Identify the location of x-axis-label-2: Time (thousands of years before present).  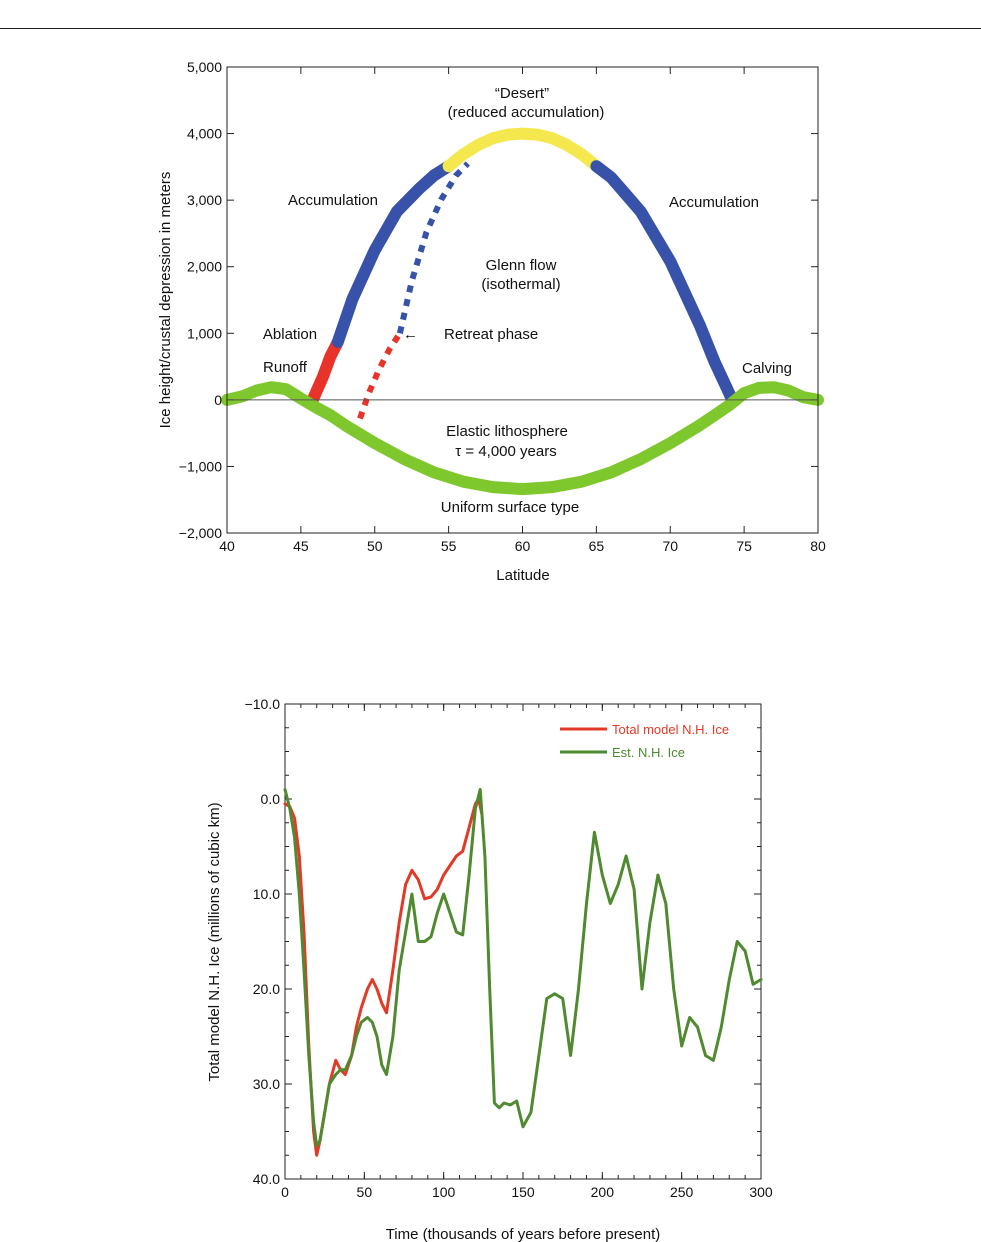
(523, 1234).